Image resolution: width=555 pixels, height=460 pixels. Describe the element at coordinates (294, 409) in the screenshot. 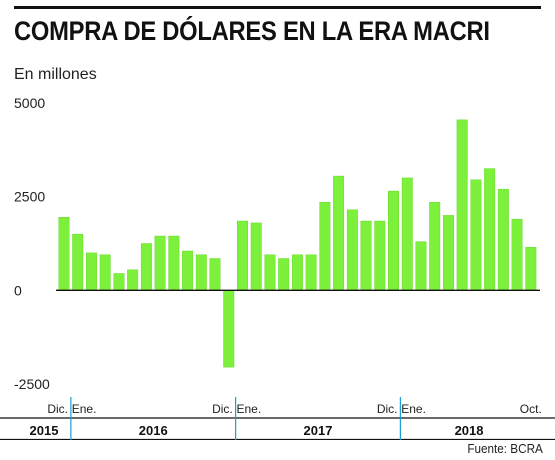

I see `x-axis-ticks: Dic. Ene. Dic. Ene. Dic. Ene. Oct.` at that location.